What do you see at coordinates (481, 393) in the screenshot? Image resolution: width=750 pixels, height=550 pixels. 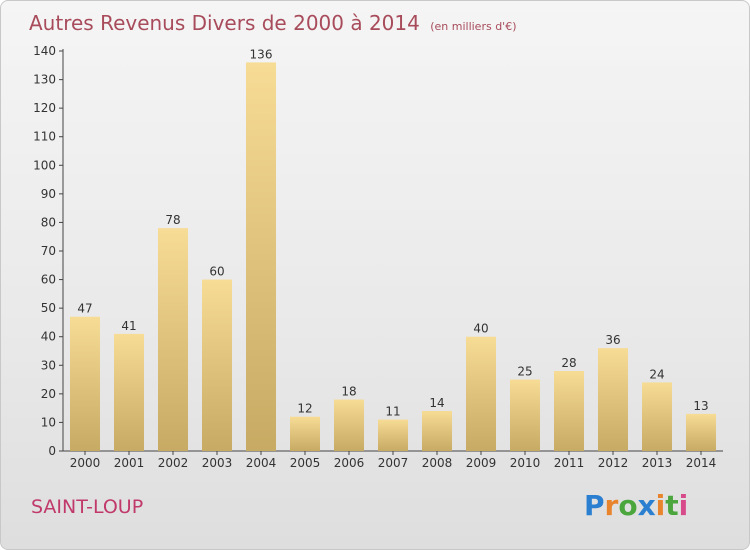 I see `bar-2009` at bounding box center [481, 393].